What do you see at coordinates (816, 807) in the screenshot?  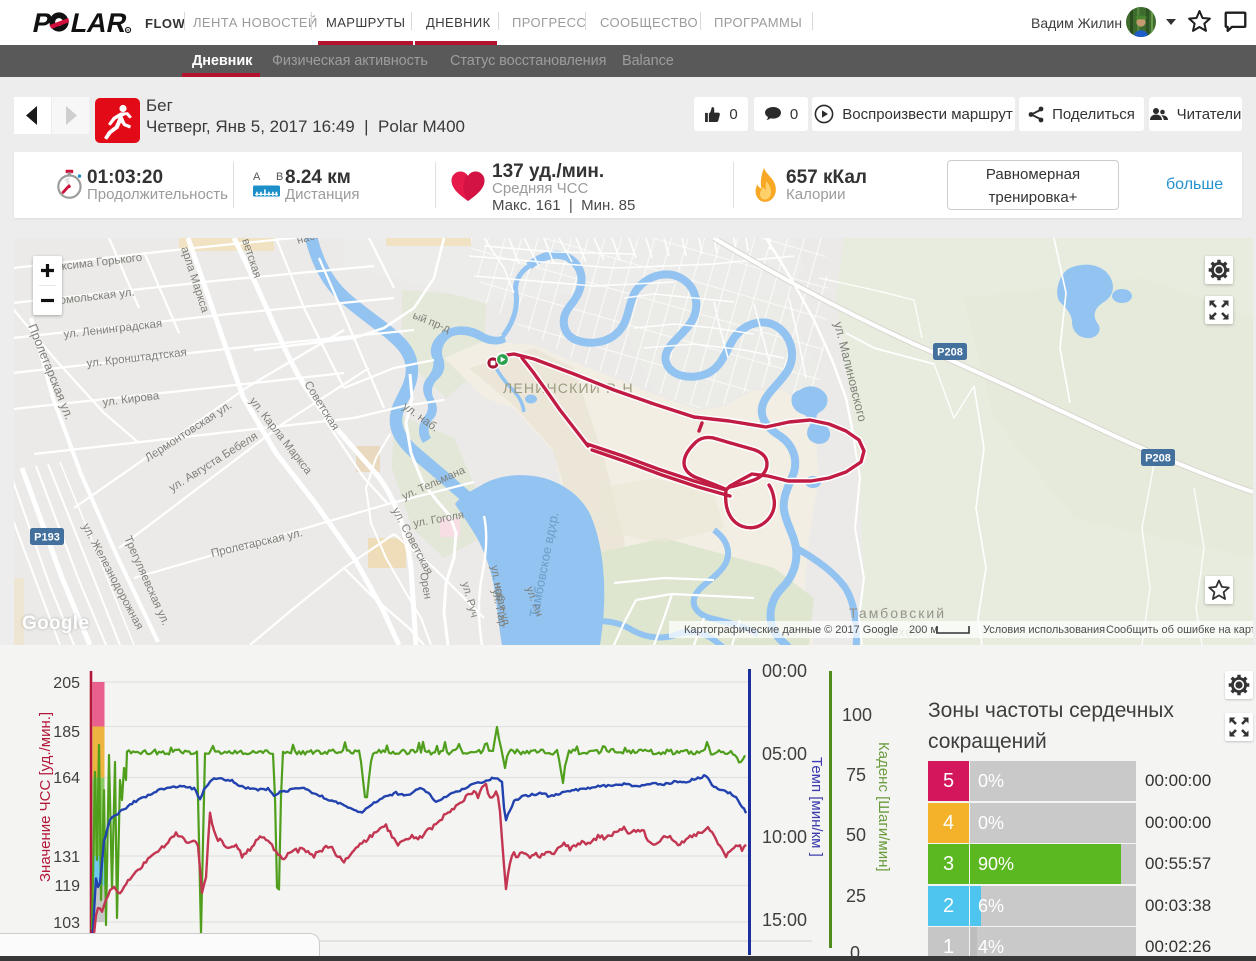 I see `svg-text: Темп [мин/км ]` at bounding box center [816, 807].